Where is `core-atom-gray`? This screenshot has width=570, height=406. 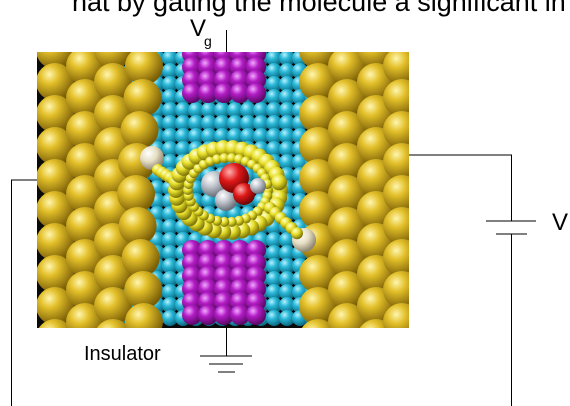 core-atom-gray is located at coordinates (258, 186).